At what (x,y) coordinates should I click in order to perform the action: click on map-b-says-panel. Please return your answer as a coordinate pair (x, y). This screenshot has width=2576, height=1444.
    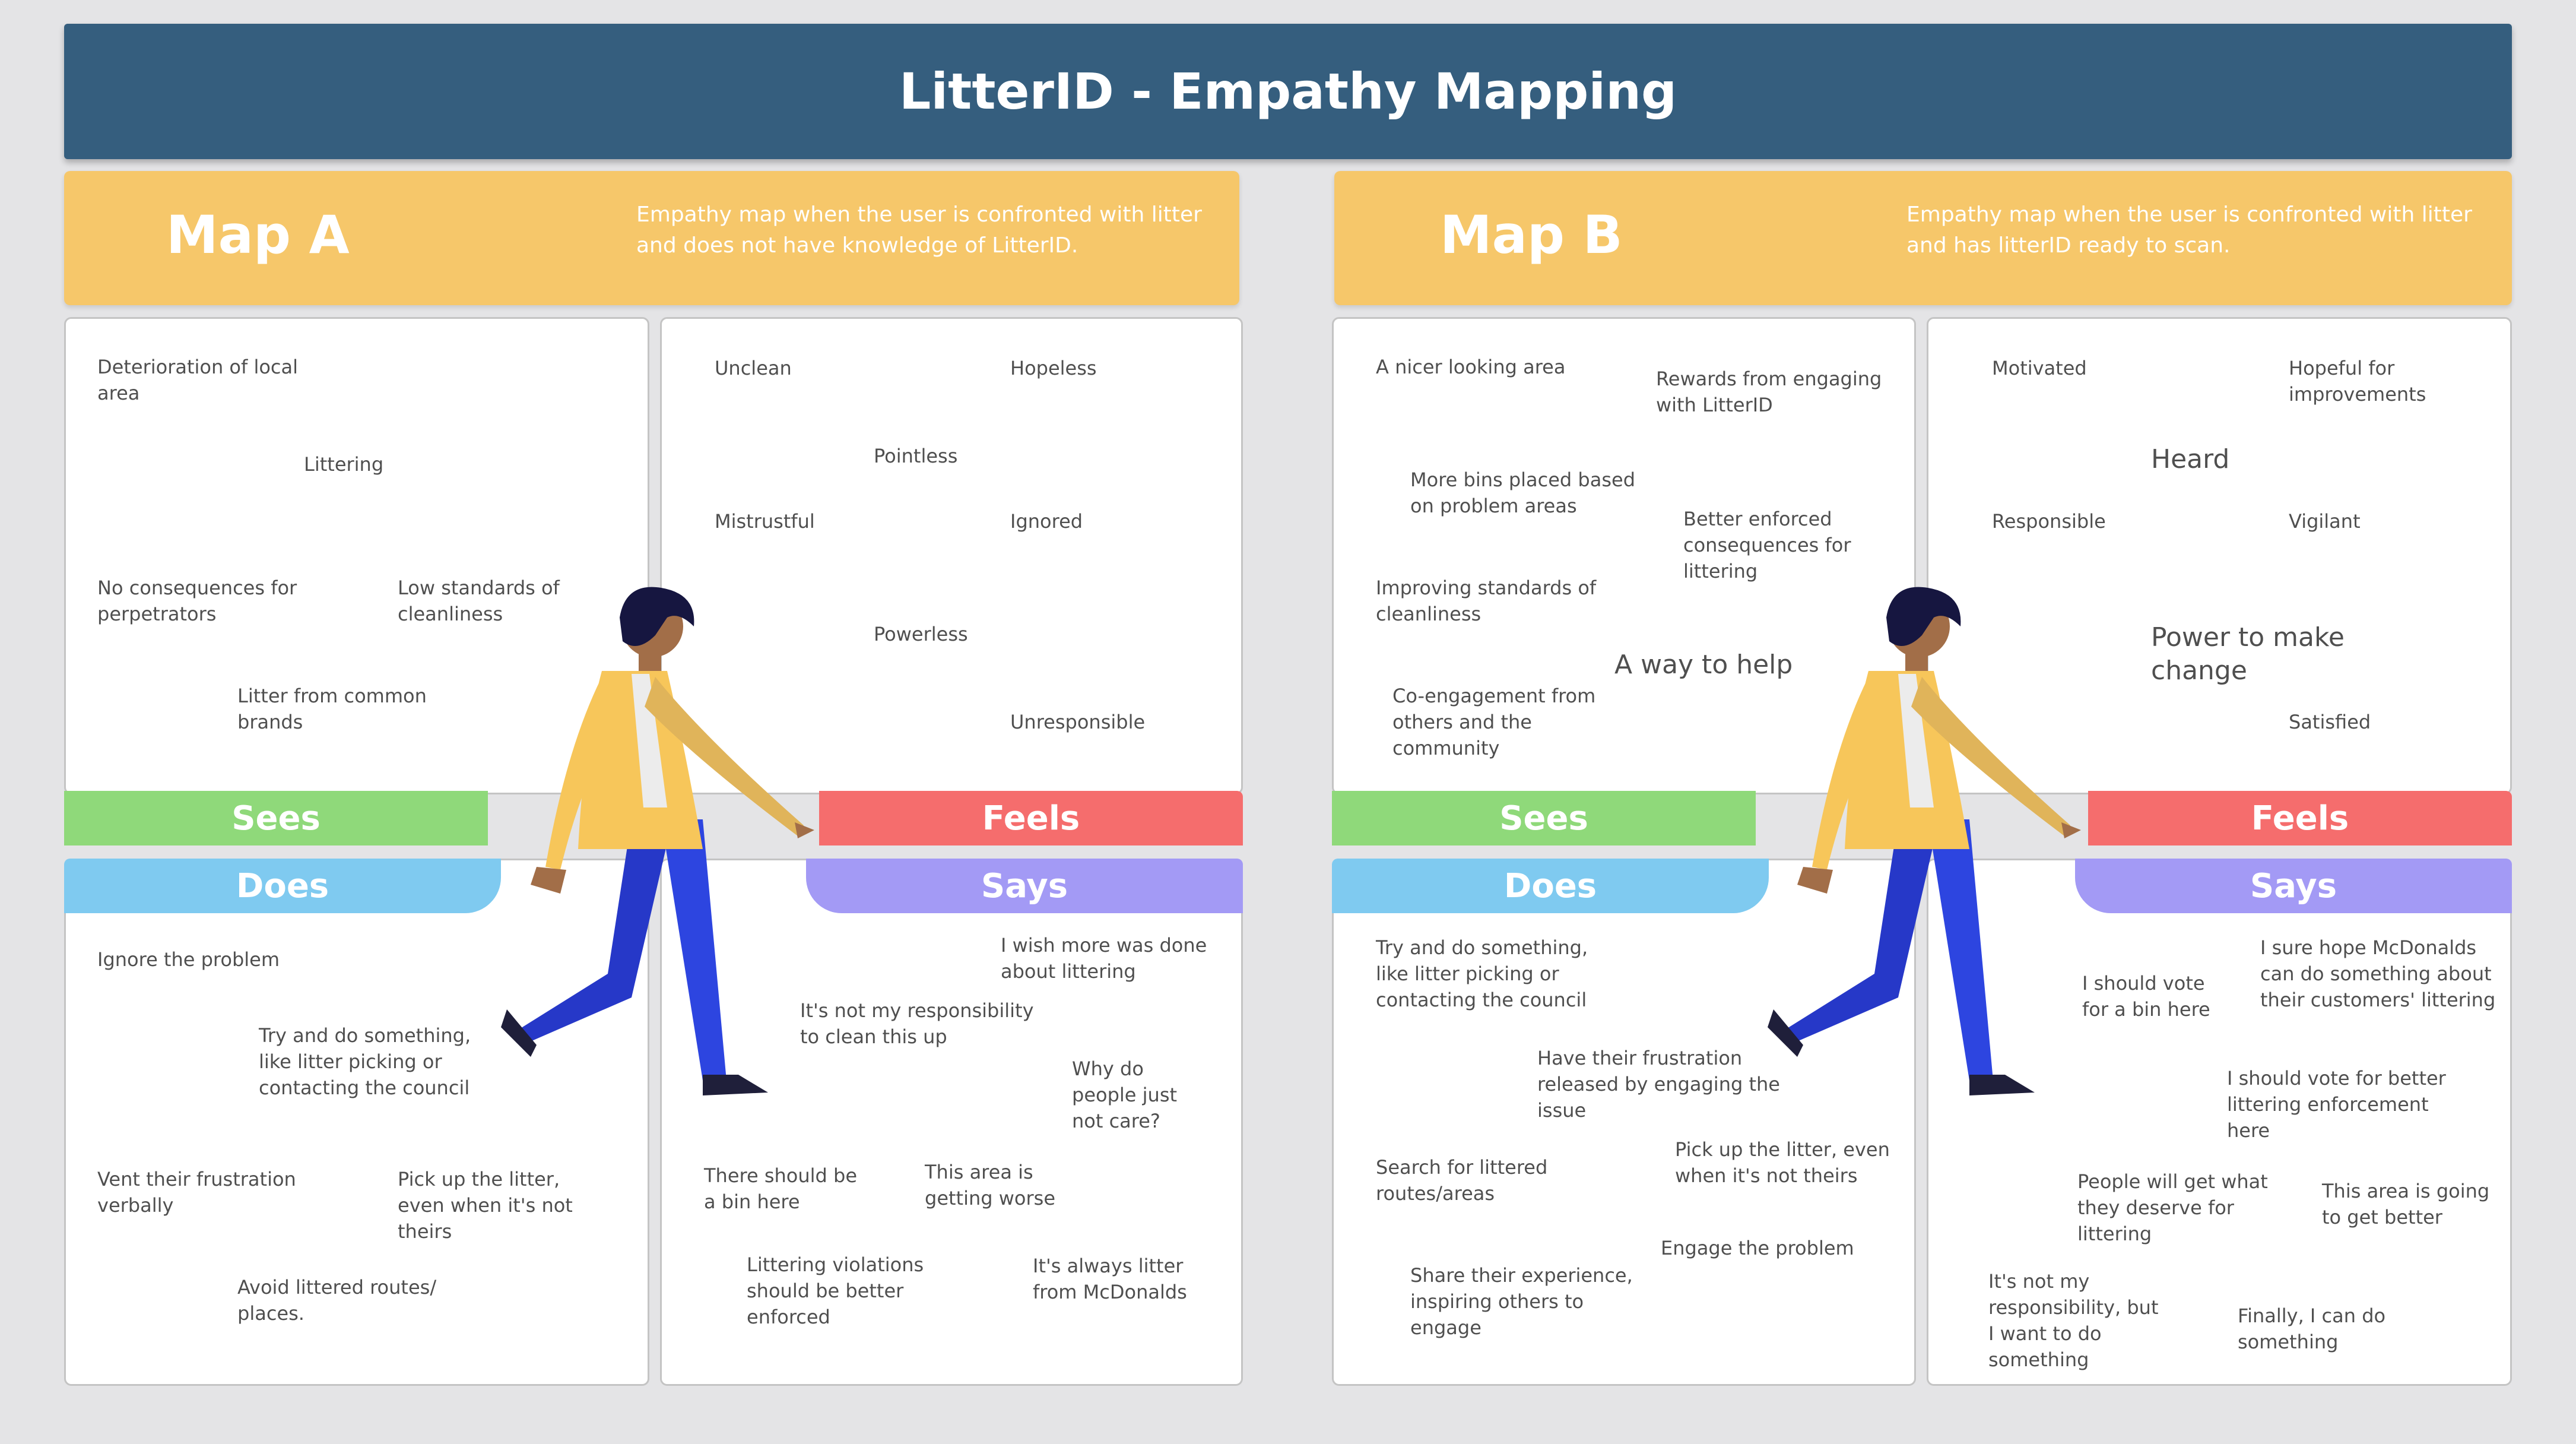
    Looking at the image, I should click on (2219, 1122).